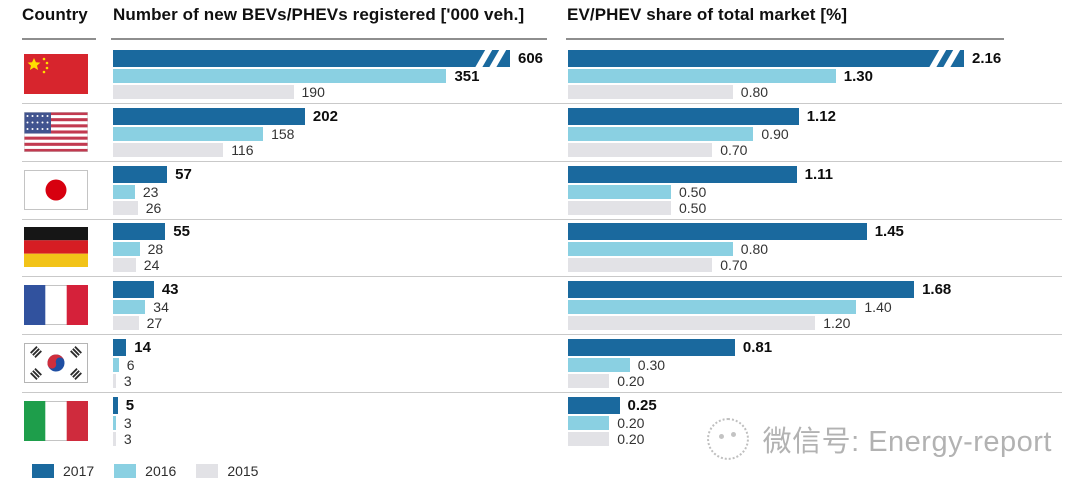 The width and height of the screenshot is (1080, 495). Describe the element at coordinates (693, 208) in the screenshot. I see `value-label-market-share-2015: 0.50` at that location.